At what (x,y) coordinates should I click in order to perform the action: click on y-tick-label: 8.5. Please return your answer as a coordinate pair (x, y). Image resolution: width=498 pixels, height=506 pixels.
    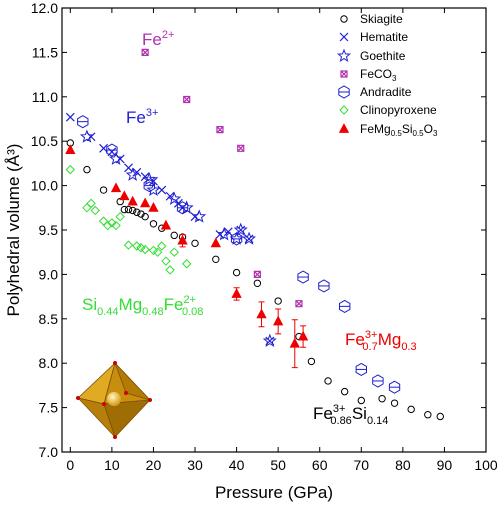
    Looking at the image, I should click on (49, 319).